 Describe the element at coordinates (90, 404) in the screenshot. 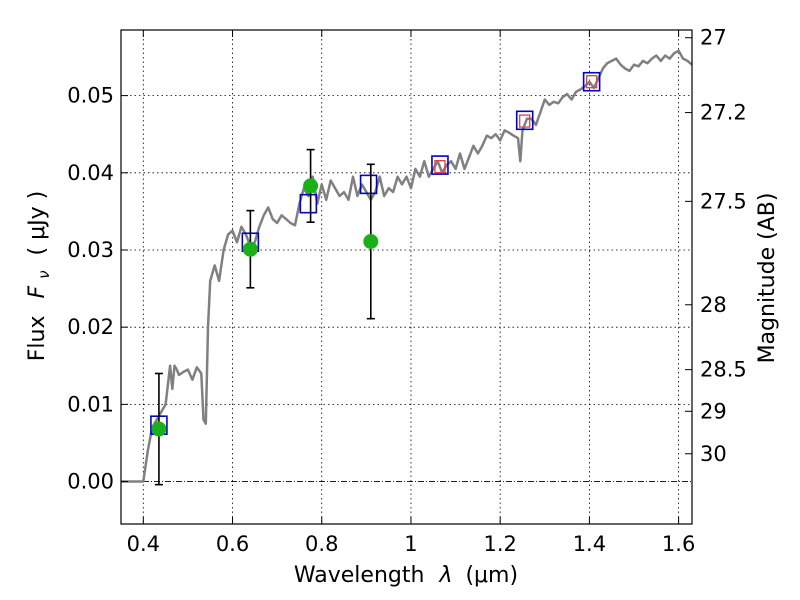

I see `y-tick-label: 0.01` at that location.